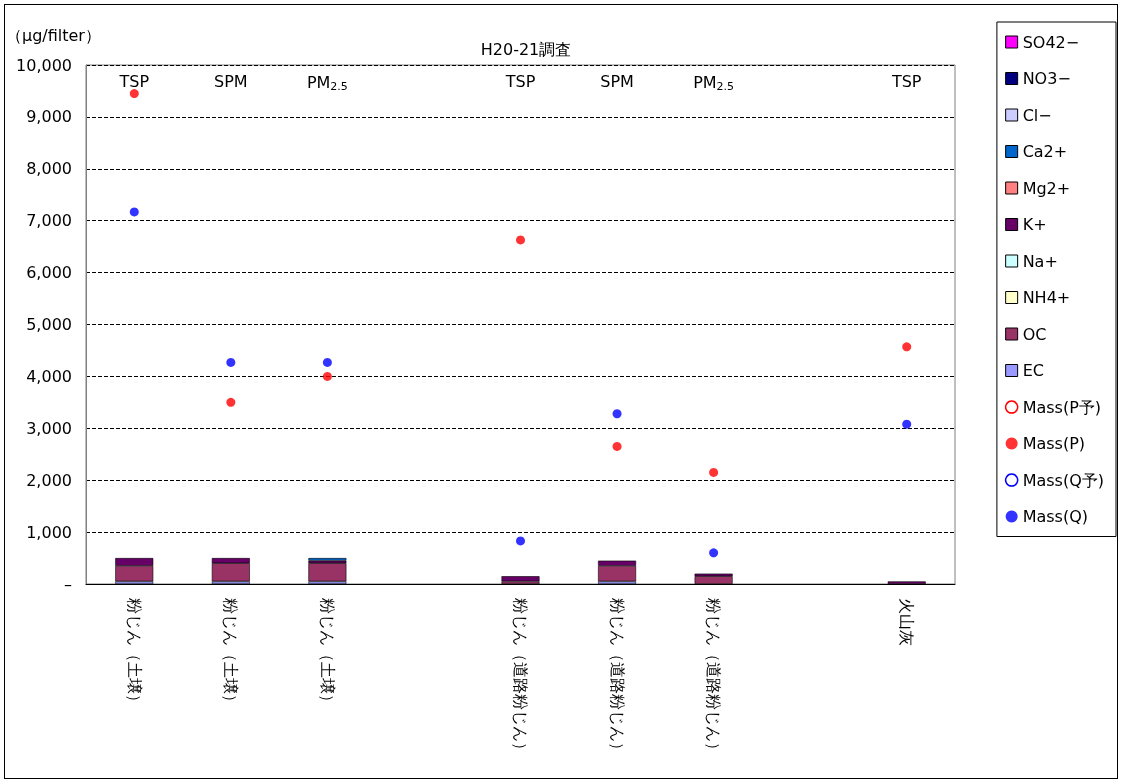 The height and width of the screenshot is (784, 1124). I want to click on y-tick-label: 1,000, so click(49, 532).